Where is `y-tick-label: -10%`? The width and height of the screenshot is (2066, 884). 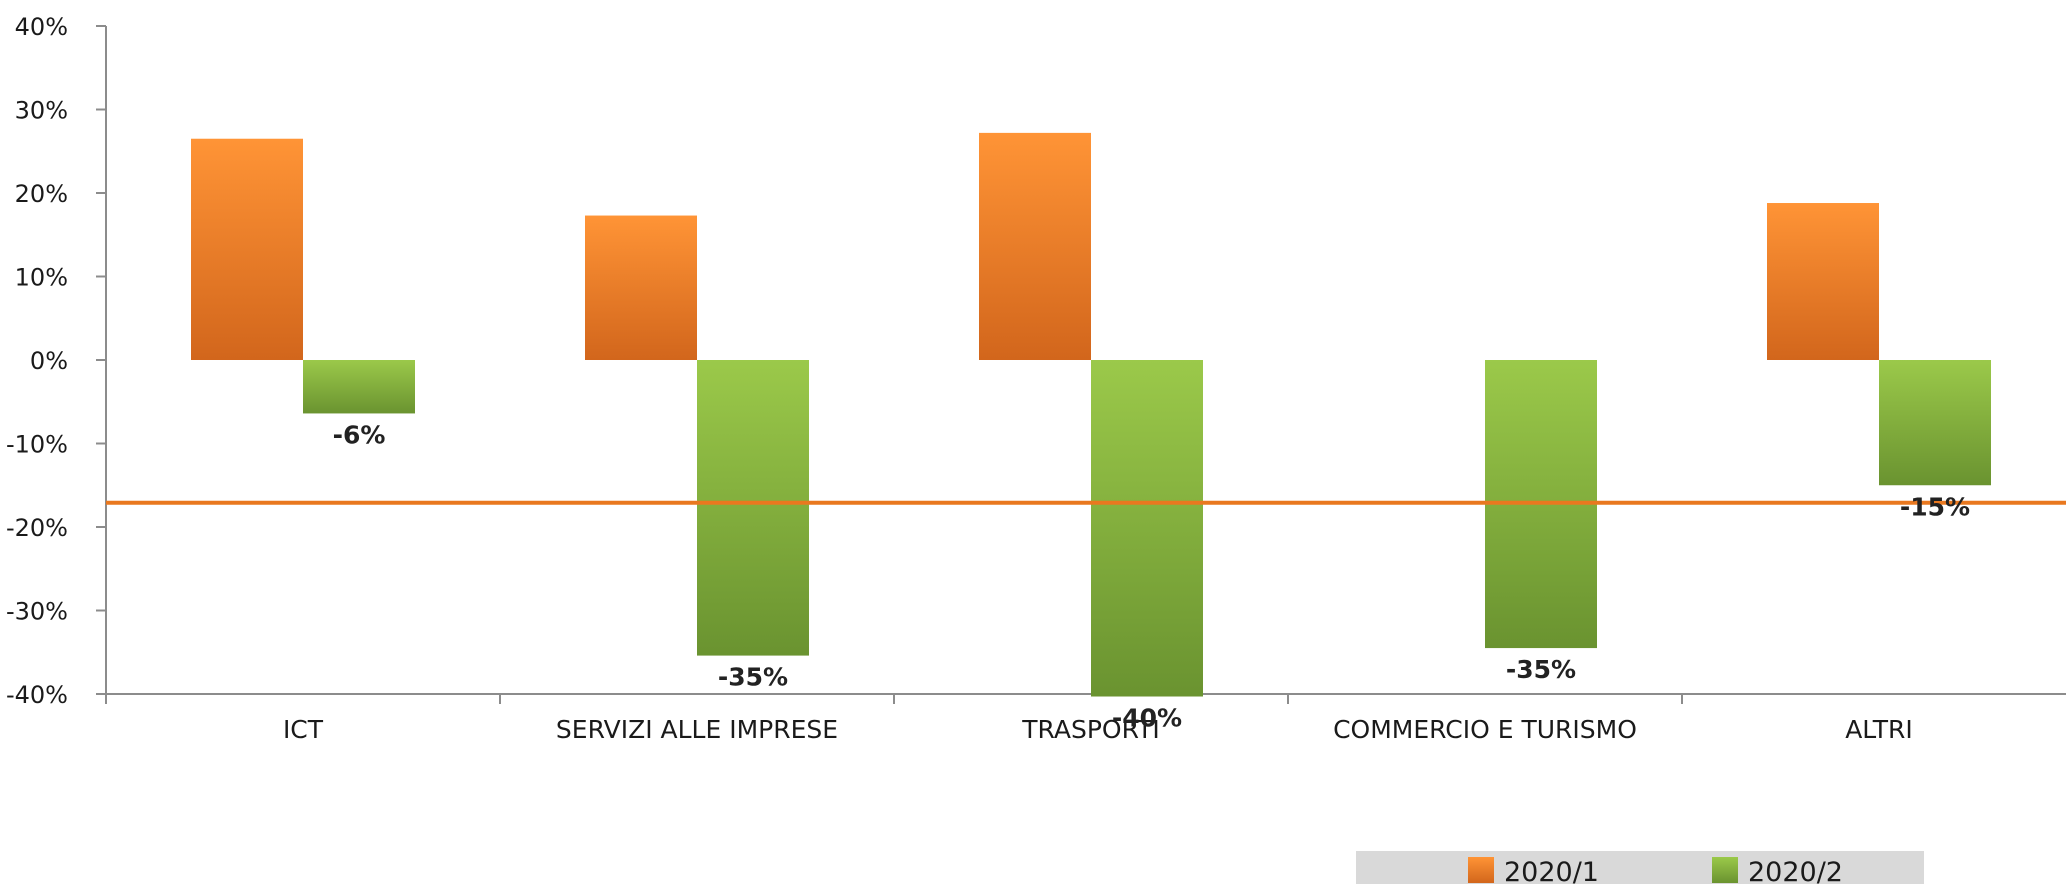
y-tick-label: -10% is located at coordinates (37, 445).